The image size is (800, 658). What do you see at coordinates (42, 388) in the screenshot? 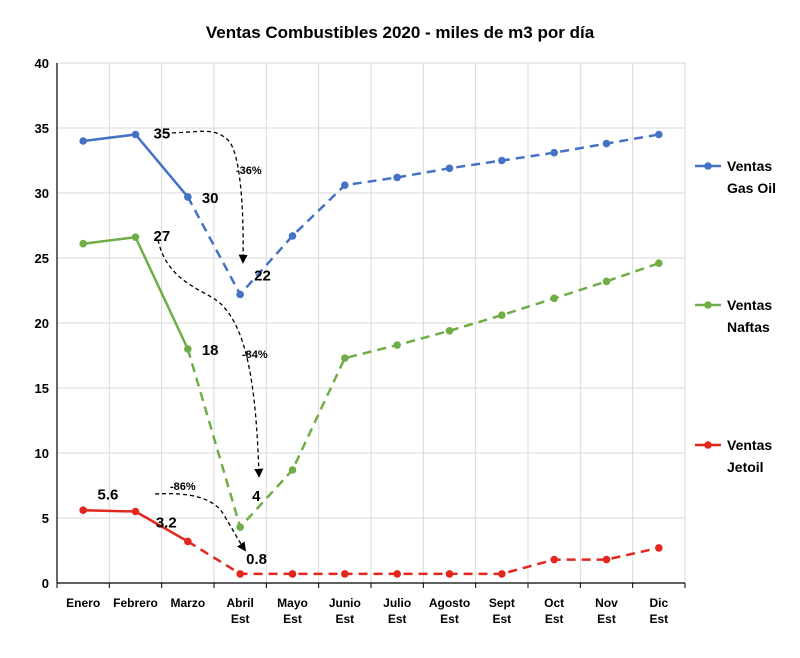
I see `y-tick-label: 15` at bounding box center [42, 388].